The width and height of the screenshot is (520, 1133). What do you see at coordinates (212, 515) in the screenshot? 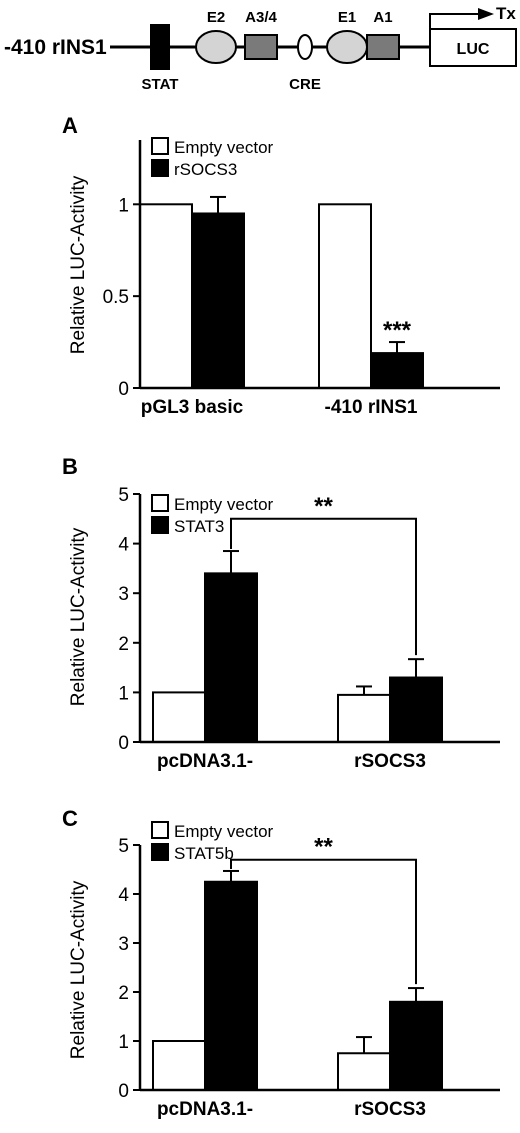
I see `legend: Empty vector STAT3` at bounding box center [212, 515].